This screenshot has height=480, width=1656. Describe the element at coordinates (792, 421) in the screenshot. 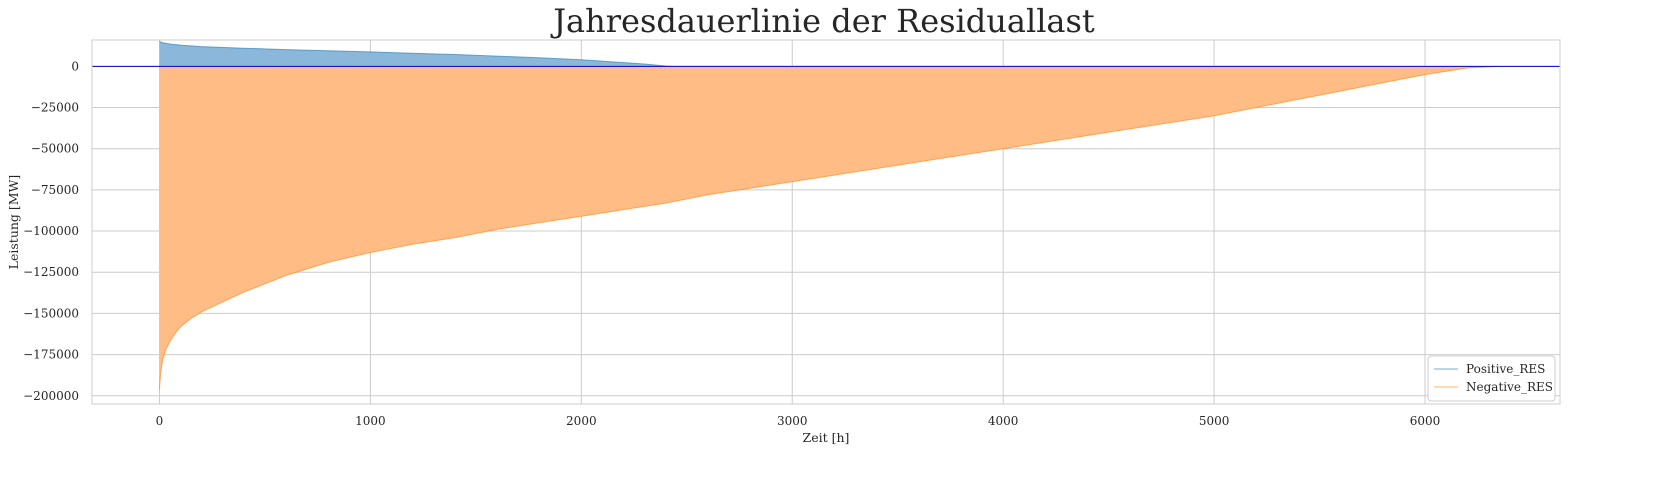

I see `x-tick-label: 3000` at that location.